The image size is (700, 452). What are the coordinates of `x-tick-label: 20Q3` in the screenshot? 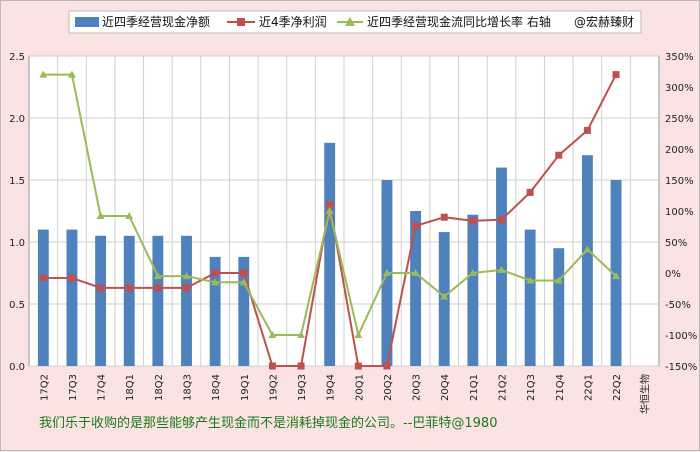 It's located at (417, 387).